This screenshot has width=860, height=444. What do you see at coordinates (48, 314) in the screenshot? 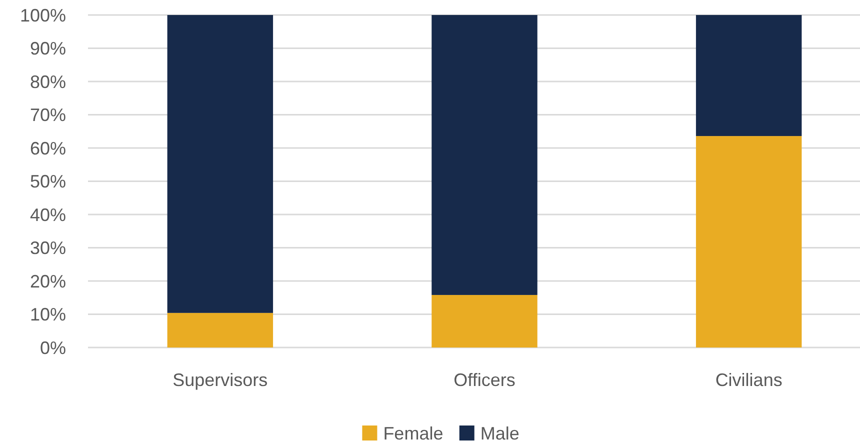
I see `y-tick-label: 10%` at bounding box center [48, 314].